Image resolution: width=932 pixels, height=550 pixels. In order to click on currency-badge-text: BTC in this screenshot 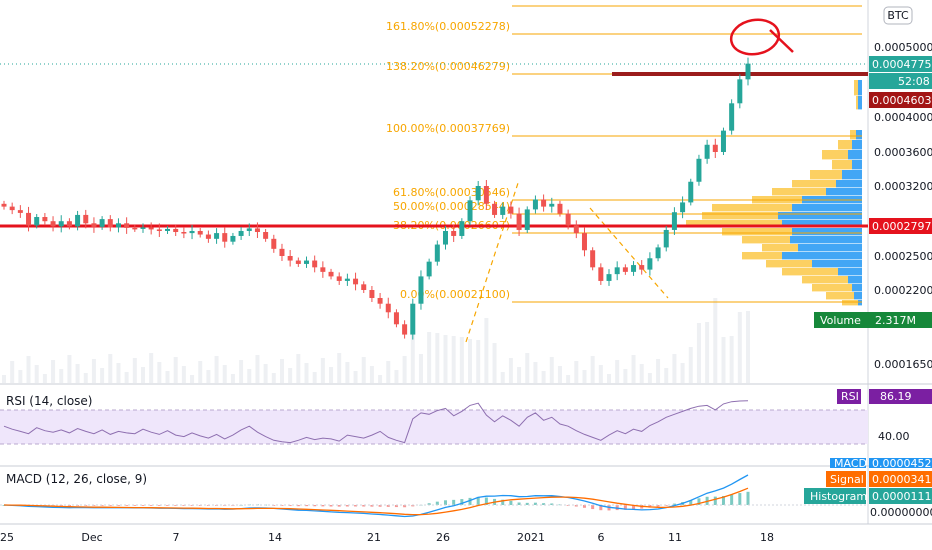, I will do `click(898, 15)`.